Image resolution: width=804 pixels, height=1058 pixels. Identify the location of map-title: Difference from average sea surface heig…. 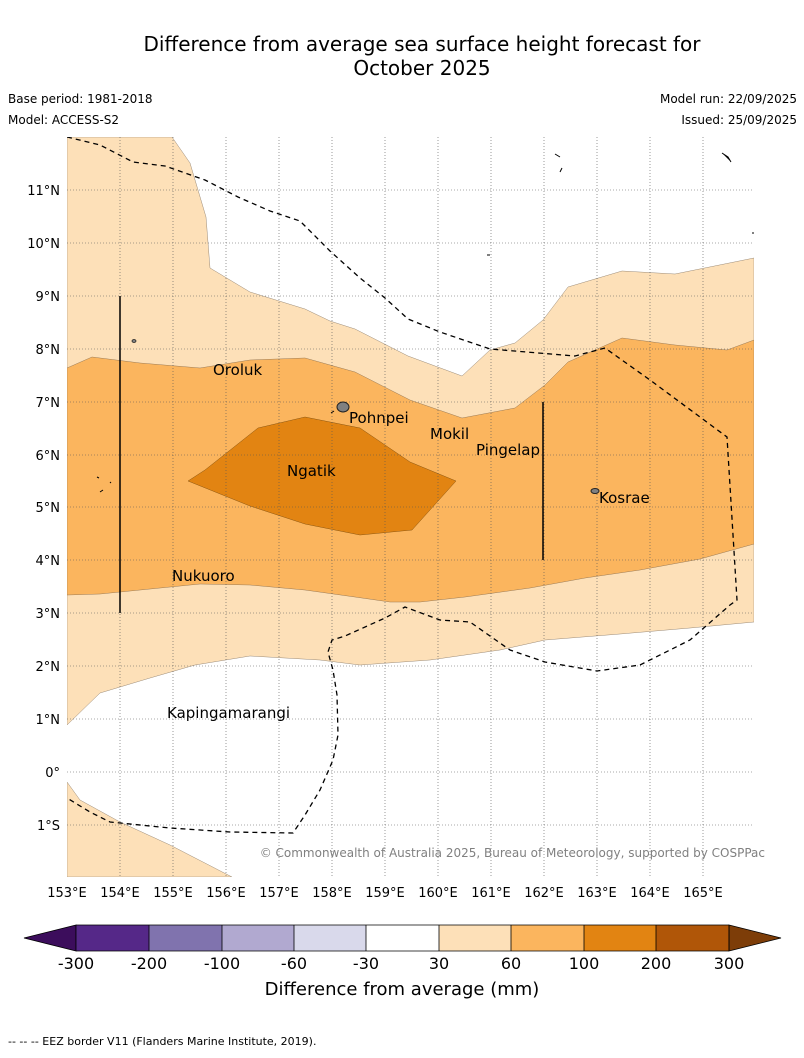
(402, 56).